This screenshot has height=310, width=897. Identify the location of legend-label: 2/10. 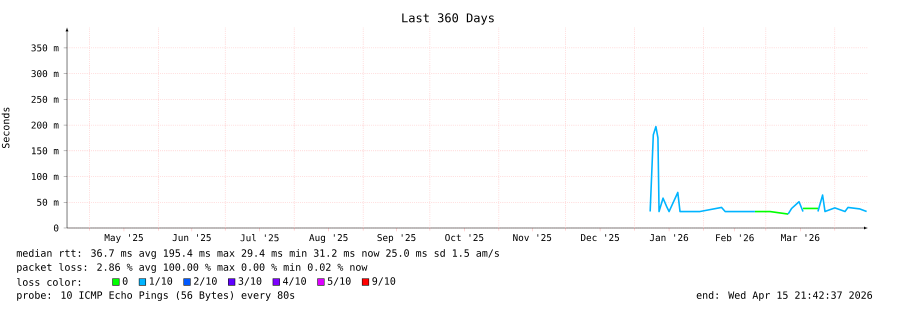
(205, 281).